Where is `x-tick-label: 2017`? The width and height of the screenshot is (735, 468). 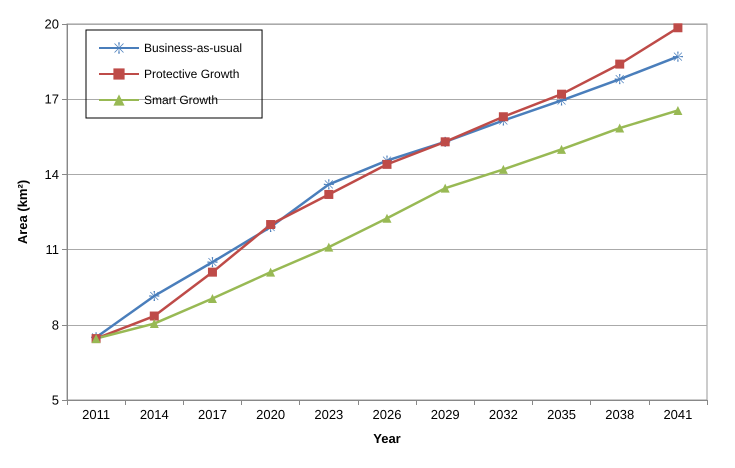 x-tick-label: 2017 is located at coordinates (212, 414).